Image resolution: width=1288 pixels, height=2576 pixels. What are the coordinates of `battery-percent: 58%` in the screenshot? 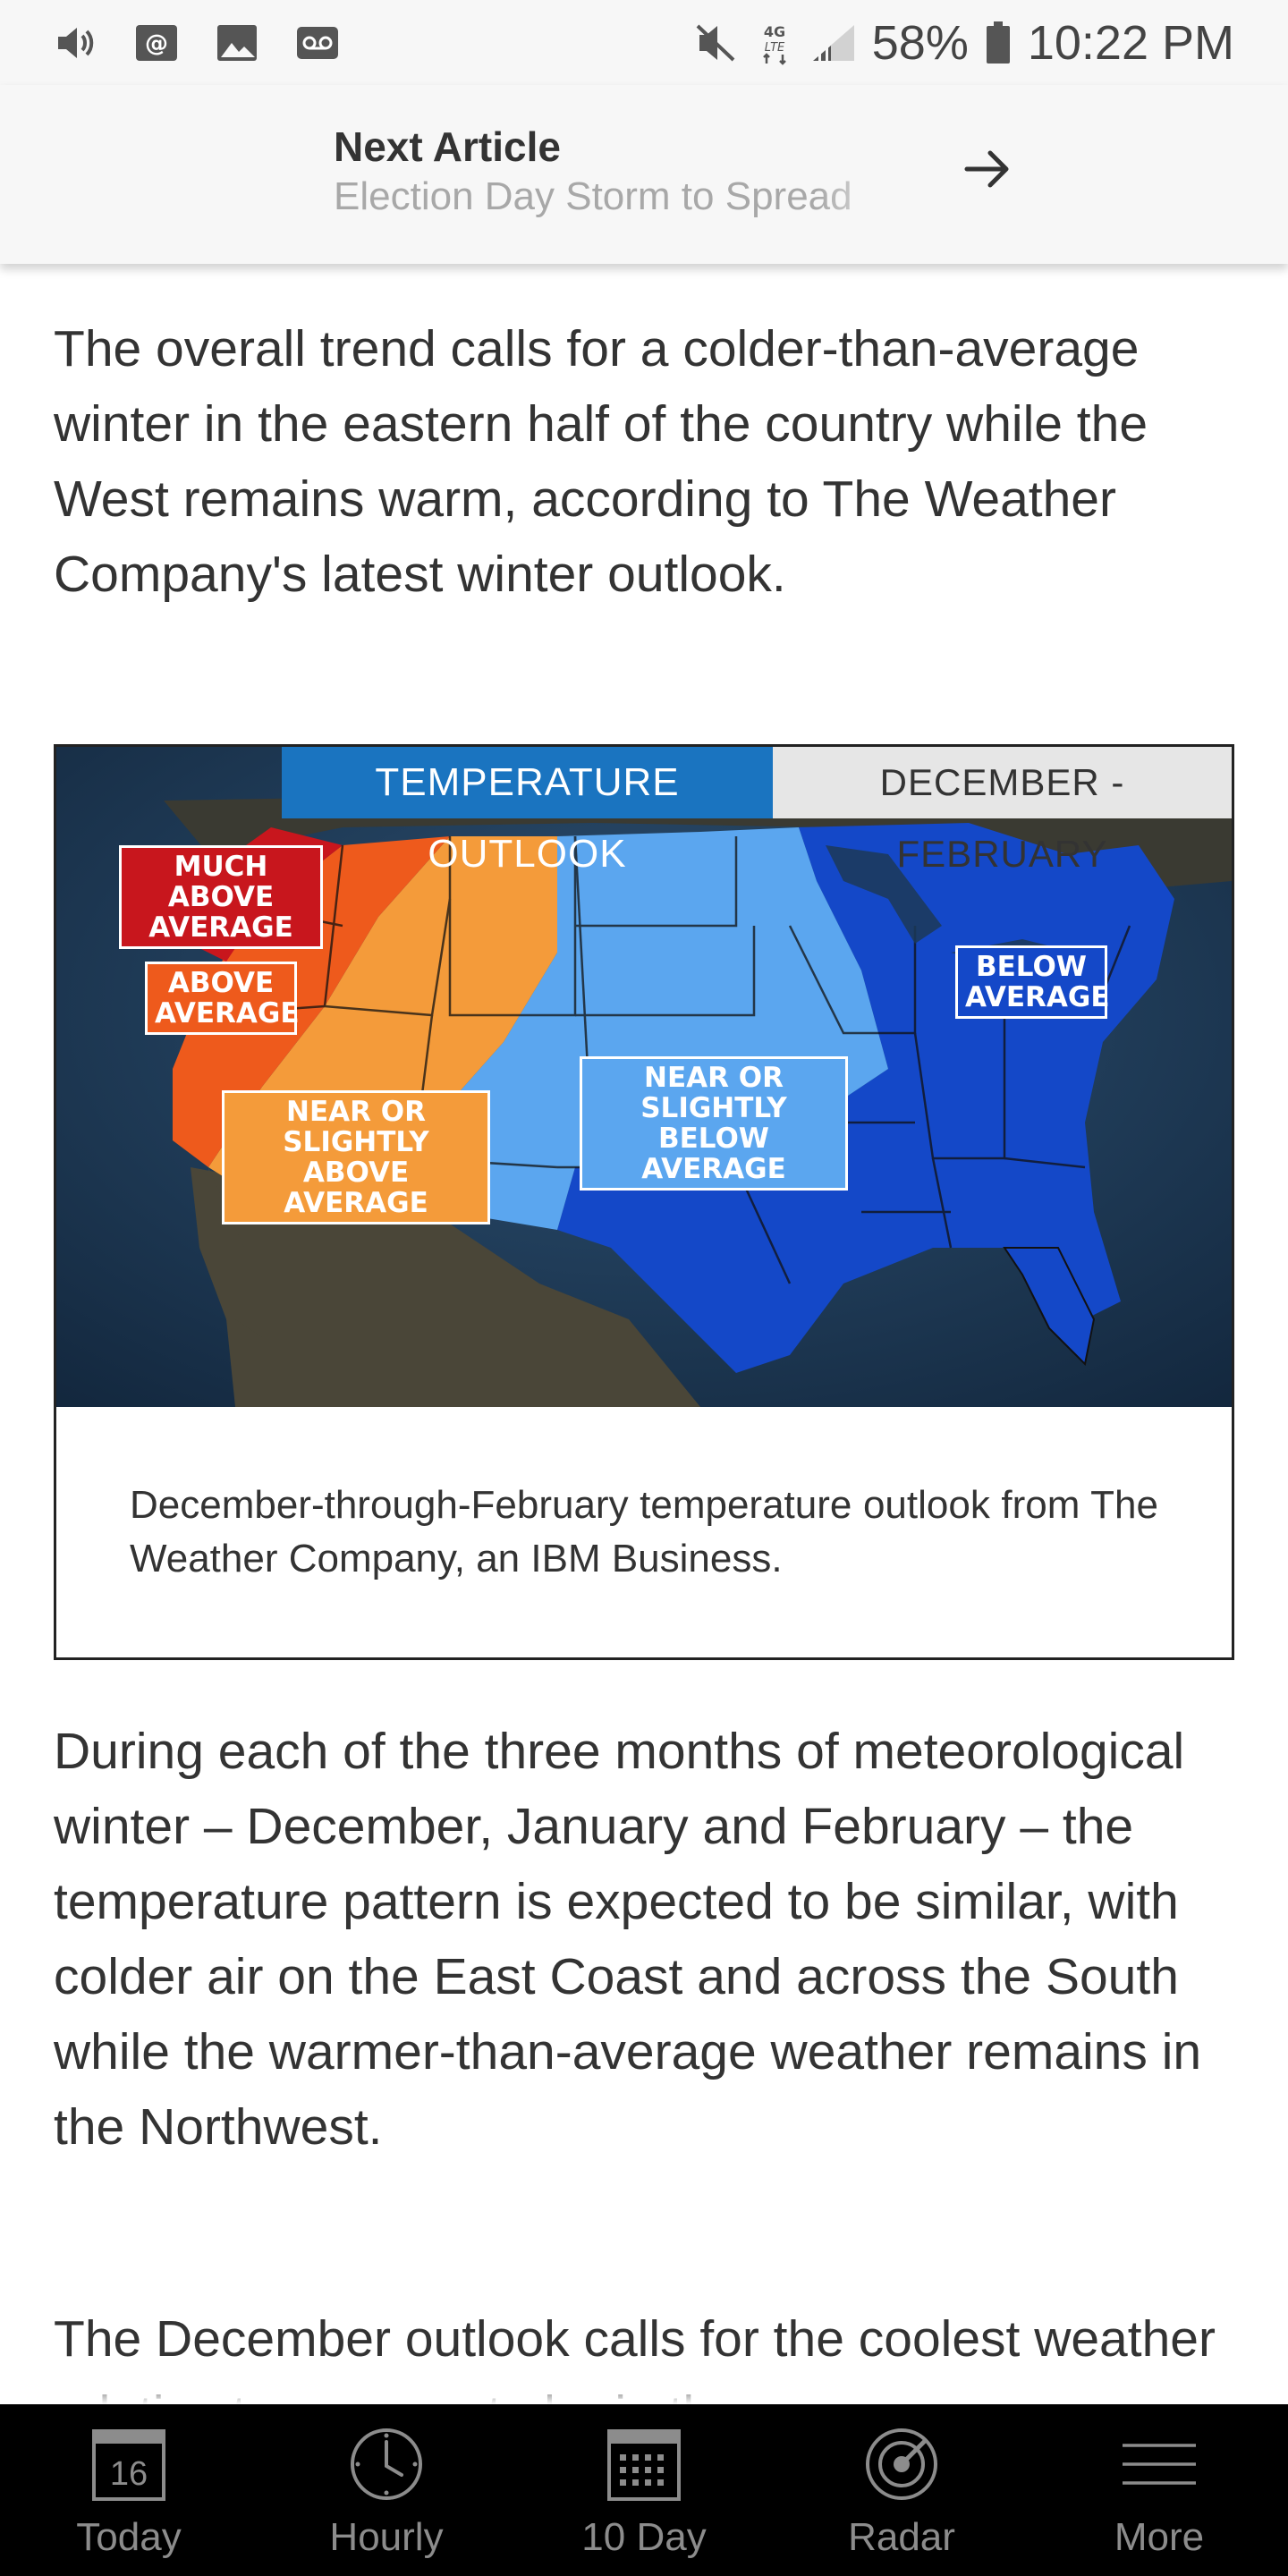 It's located at (920, 42).